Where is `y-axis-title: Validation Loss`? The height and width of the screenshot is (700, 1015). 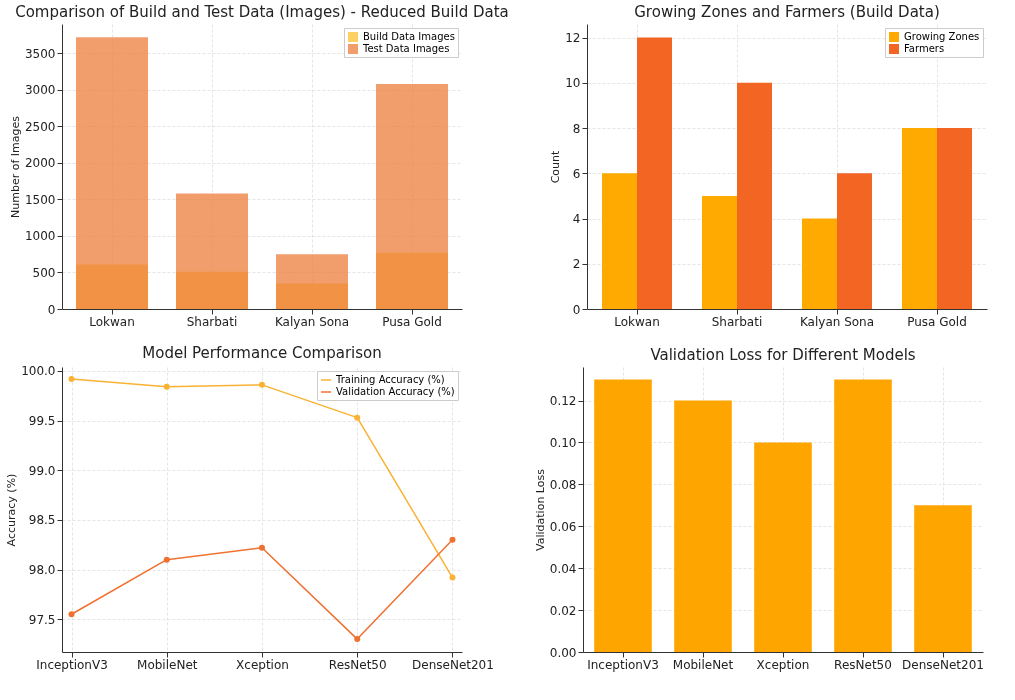 y-axis-title: Validation Loss is located at coordinates (540, 509).